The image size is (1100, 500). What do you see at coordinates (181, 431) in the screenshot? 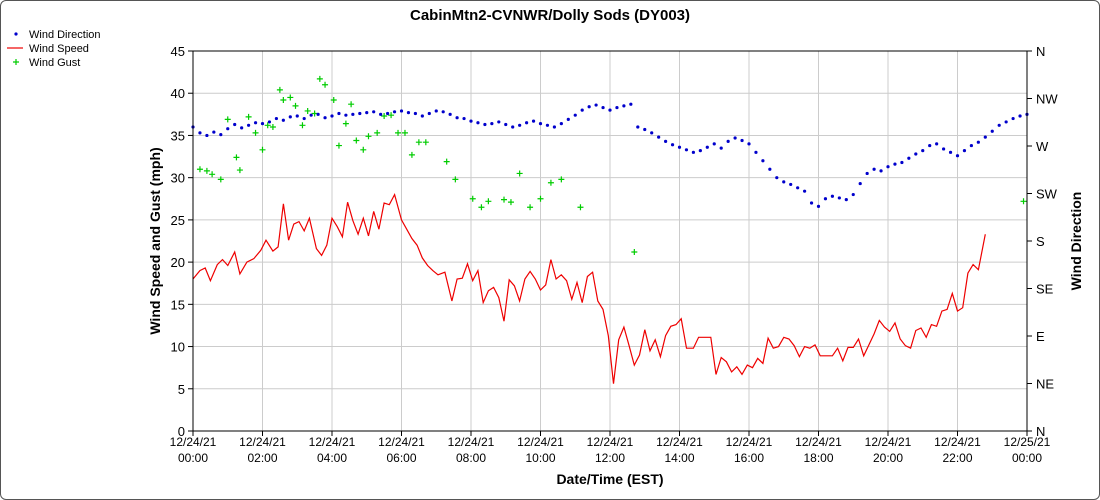
I see `y-tick-label: 0` at bounding box center [181, 431].